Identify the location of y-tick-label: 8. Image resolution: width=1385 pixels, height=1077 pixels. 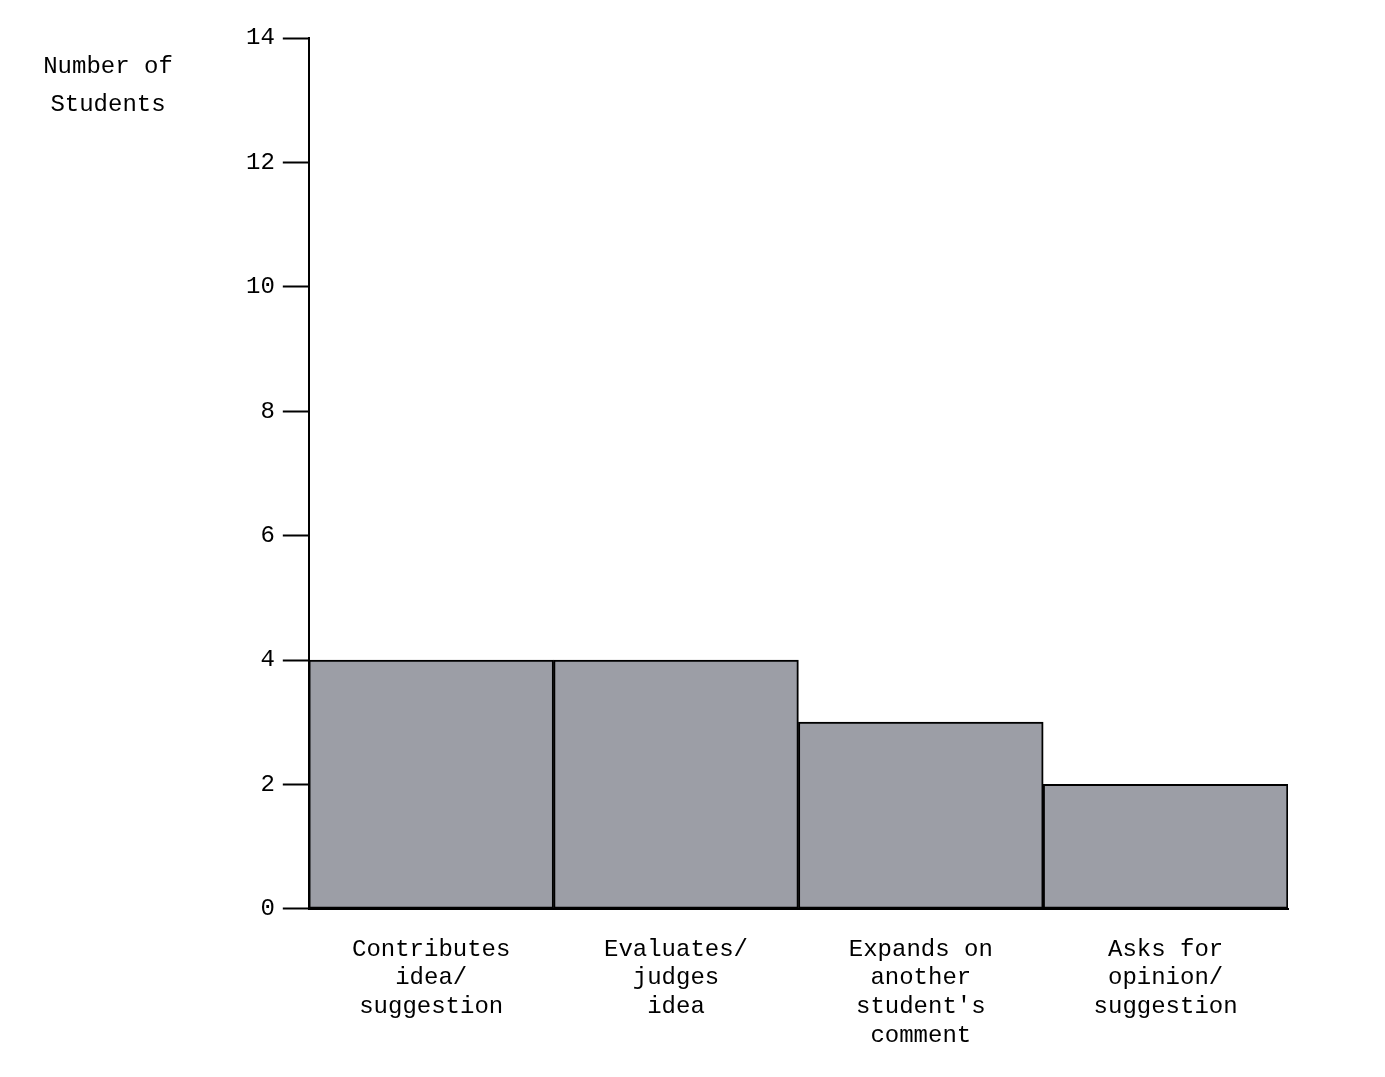
(267, 411).